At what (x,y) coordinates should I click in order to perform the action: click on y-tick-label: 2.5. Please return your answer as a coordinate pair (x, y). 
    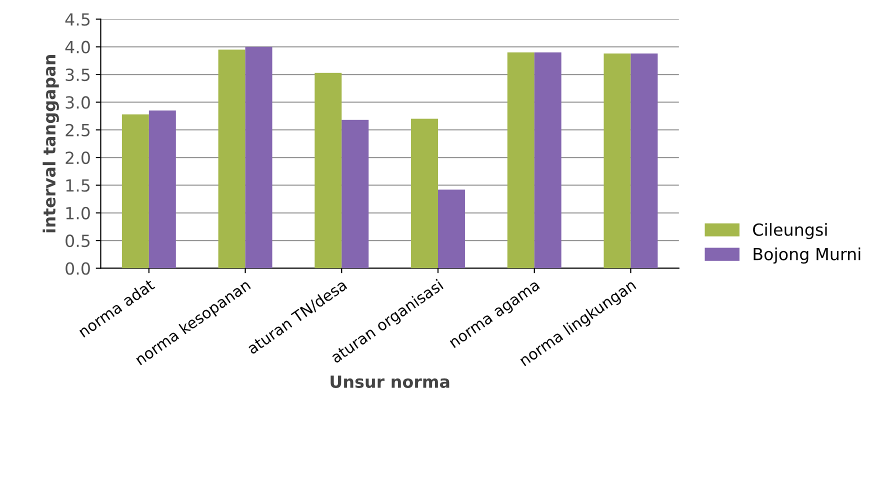
    Looking at the image, I should click on (78, 130).